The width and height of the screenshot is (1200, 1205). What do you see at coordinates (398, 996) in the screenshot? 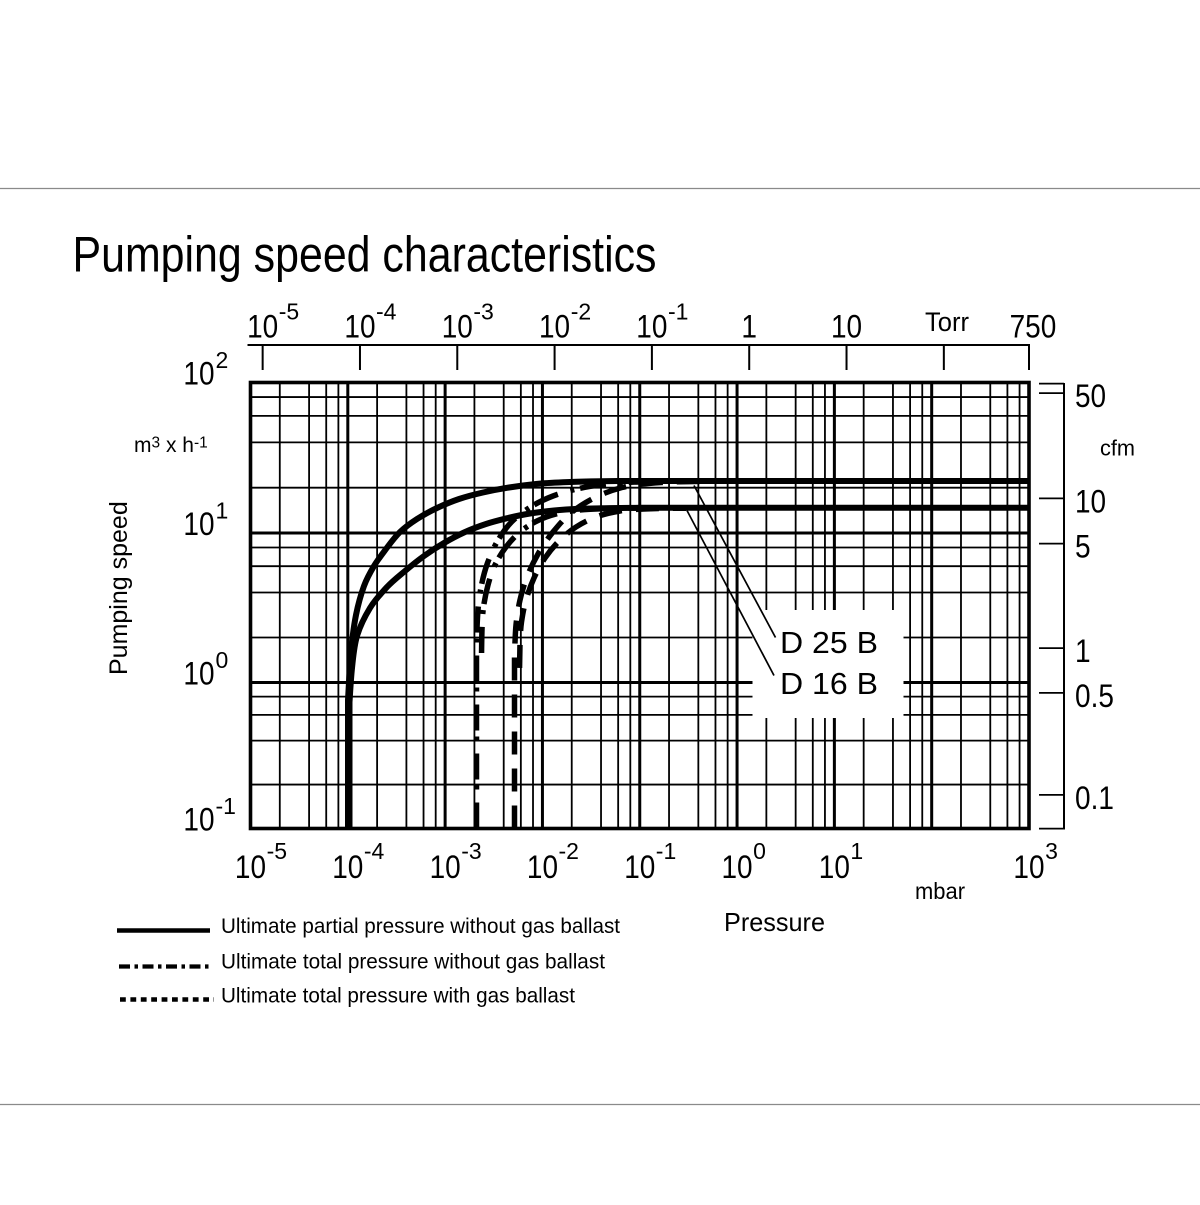
I see `svg-text:Ultimate total pressure with g: Ultimate total pressure with gas ballast` at bounding box center [398, 996].